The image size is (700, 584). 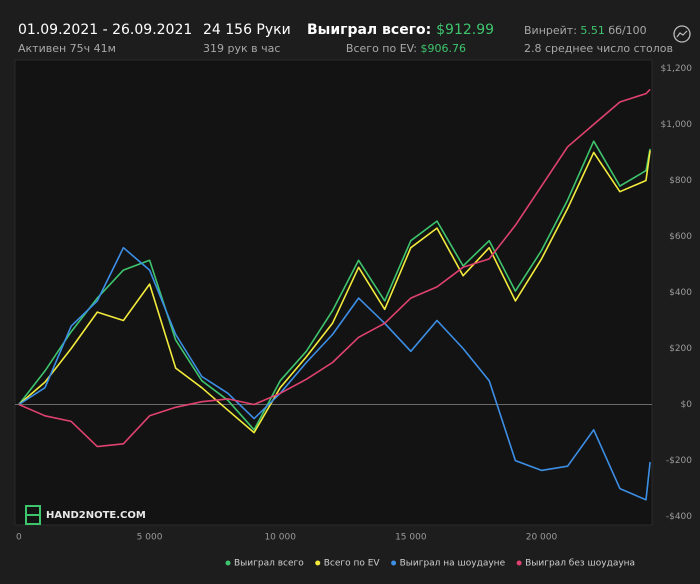 I want to click on date-range: 01.09.2021 - 26.09.2021, so click(x=105, y=30).